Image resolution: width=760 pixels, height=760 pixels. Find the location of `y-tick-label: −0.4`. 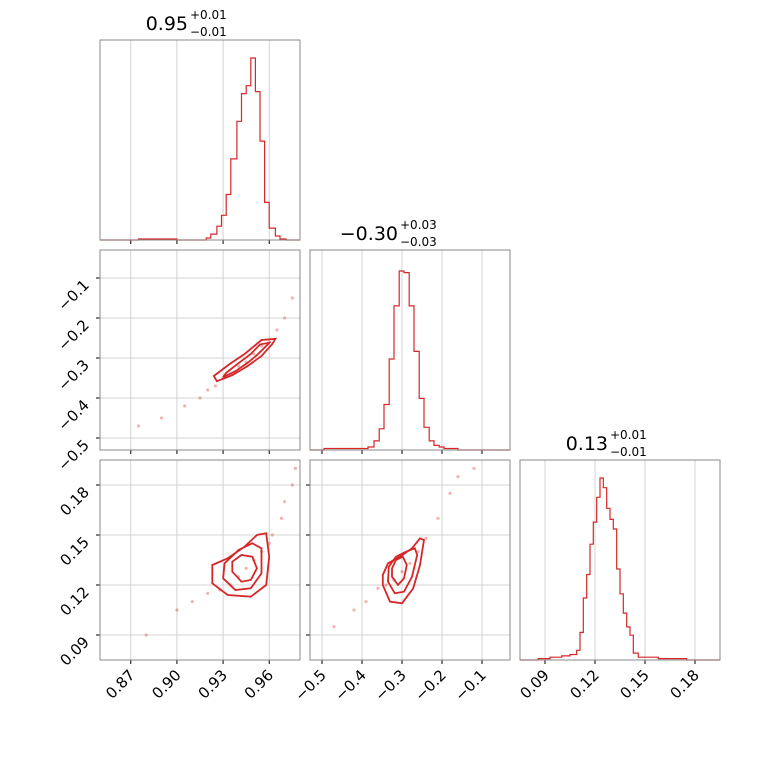

y-tick-label: −0.4 is located at coordinates (73, 415).